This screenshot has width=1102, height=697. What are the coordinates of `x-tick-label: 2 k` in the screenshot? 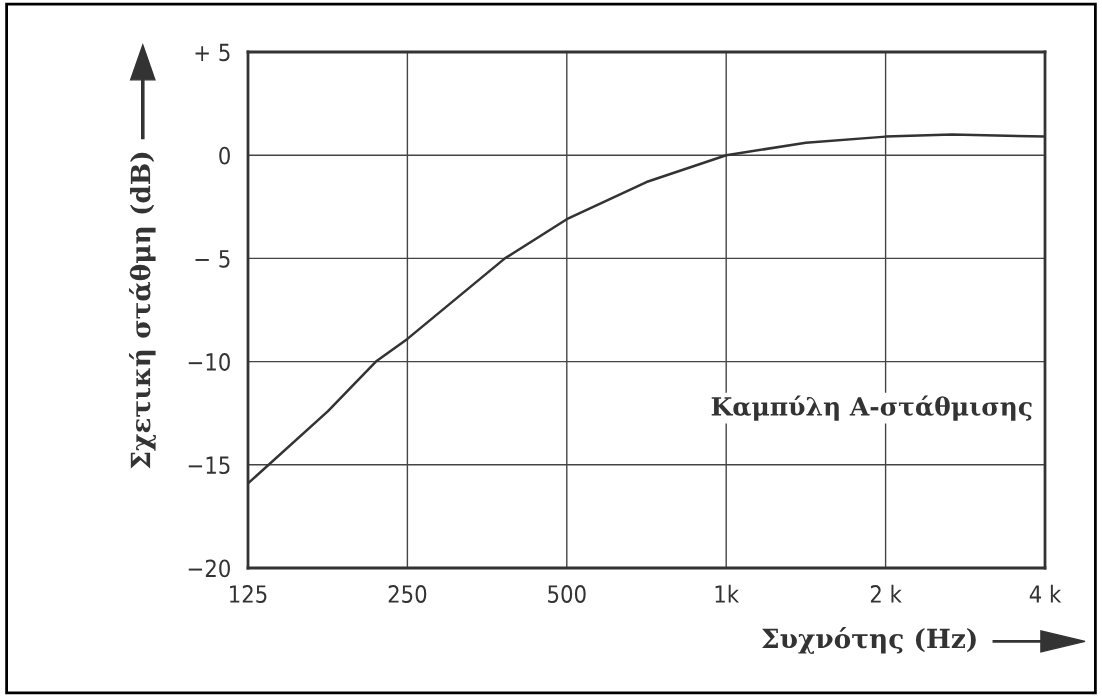 It's located at (886, 593).